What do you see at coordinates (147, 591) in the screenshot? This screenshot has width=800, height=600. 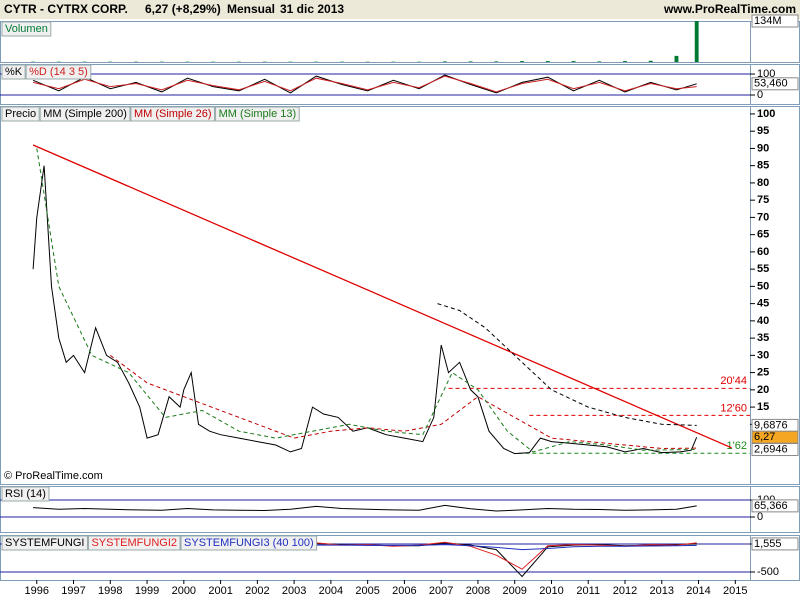 I see `x-tick-label: 1999` at bounding box center [147, 591].